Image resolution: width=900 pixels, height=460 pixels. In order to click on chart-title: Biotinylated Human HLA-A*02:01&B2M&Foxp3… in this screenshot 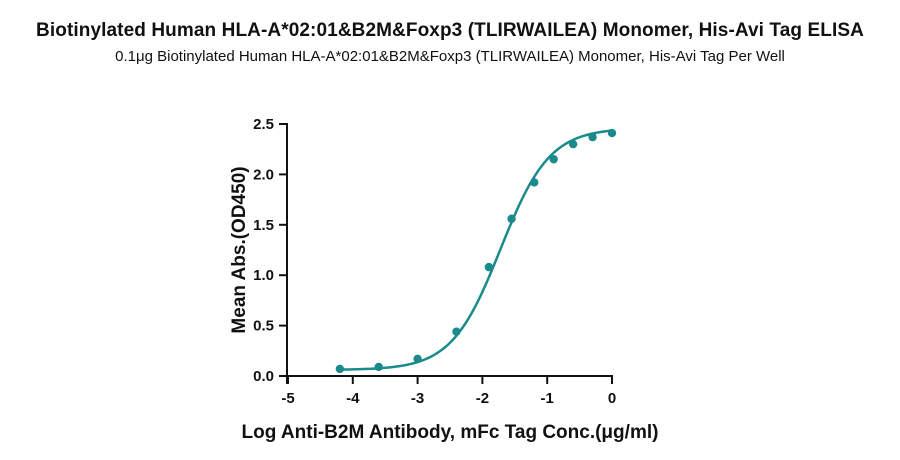, I will do `click(450, 30)`.